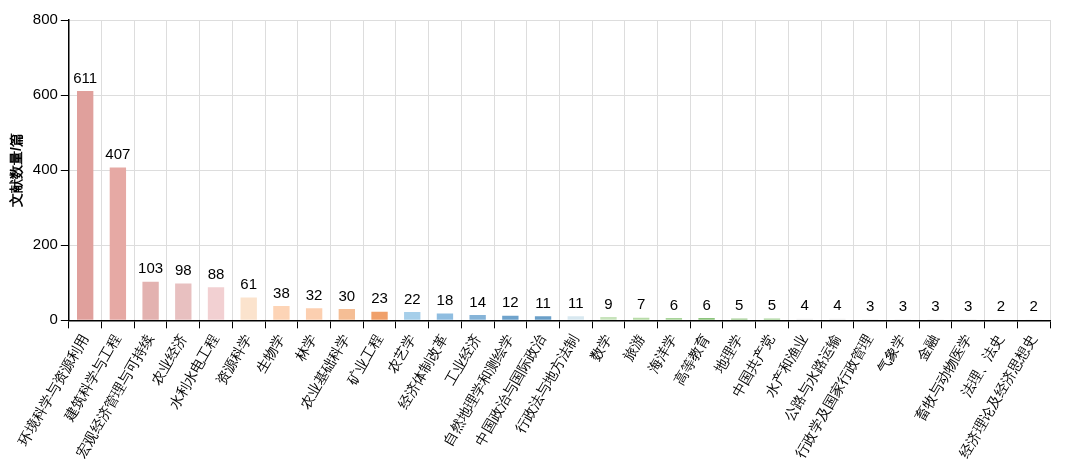 The image size is (1080, 464). What do you see at coordinates (641, 304) in the screenshot?
I see `data-label: 7` at bounding box center [641, 304].